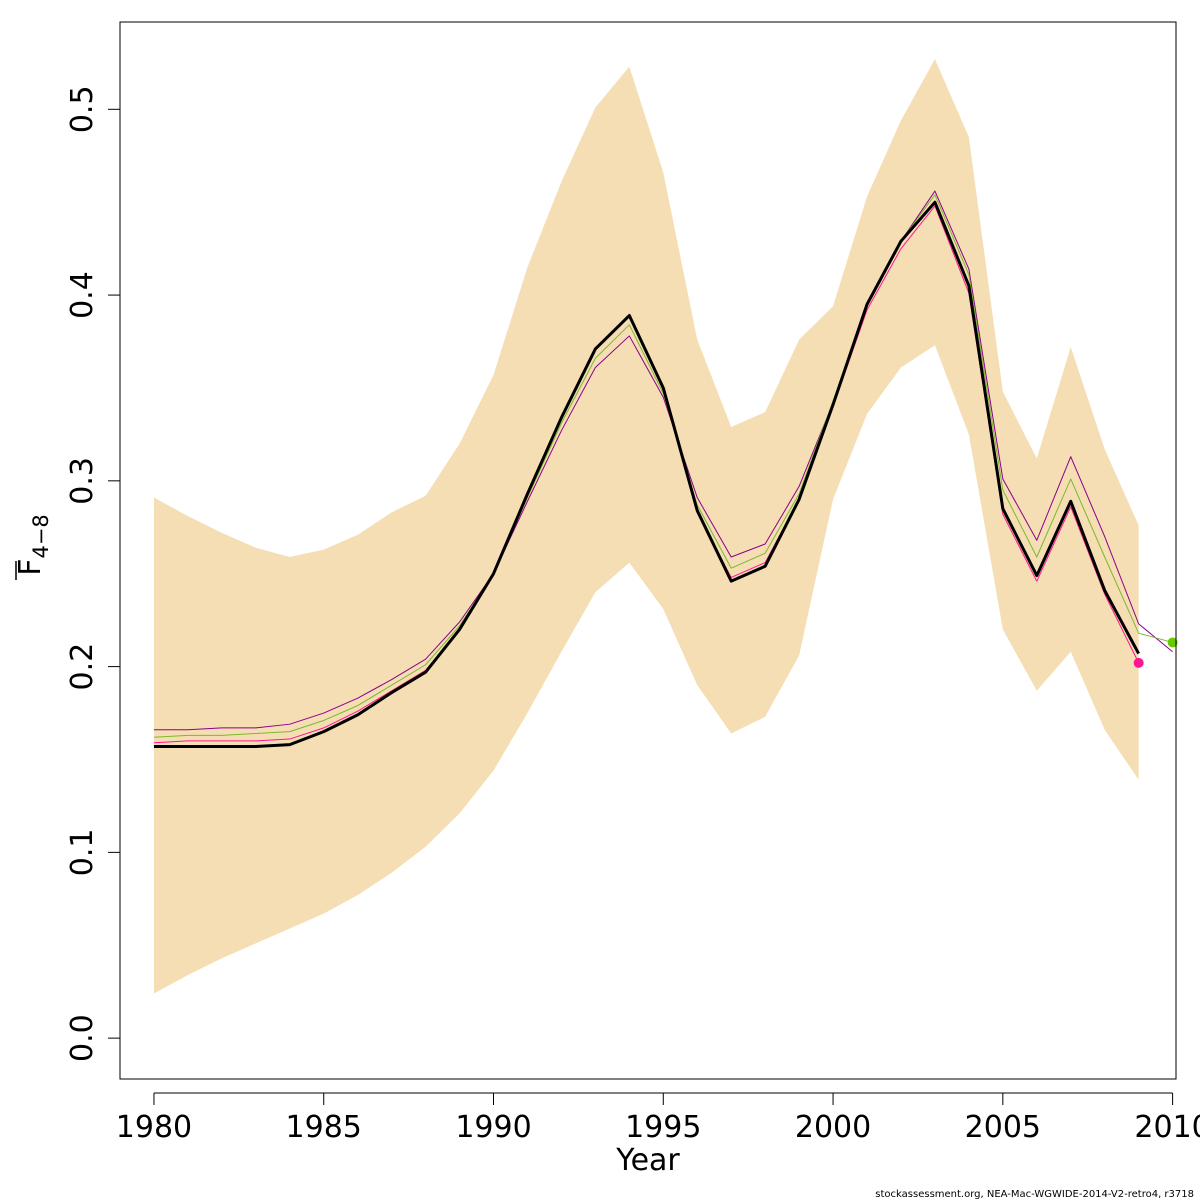  I want to click on x-tick-label: 2005, so click(1003, 1127).